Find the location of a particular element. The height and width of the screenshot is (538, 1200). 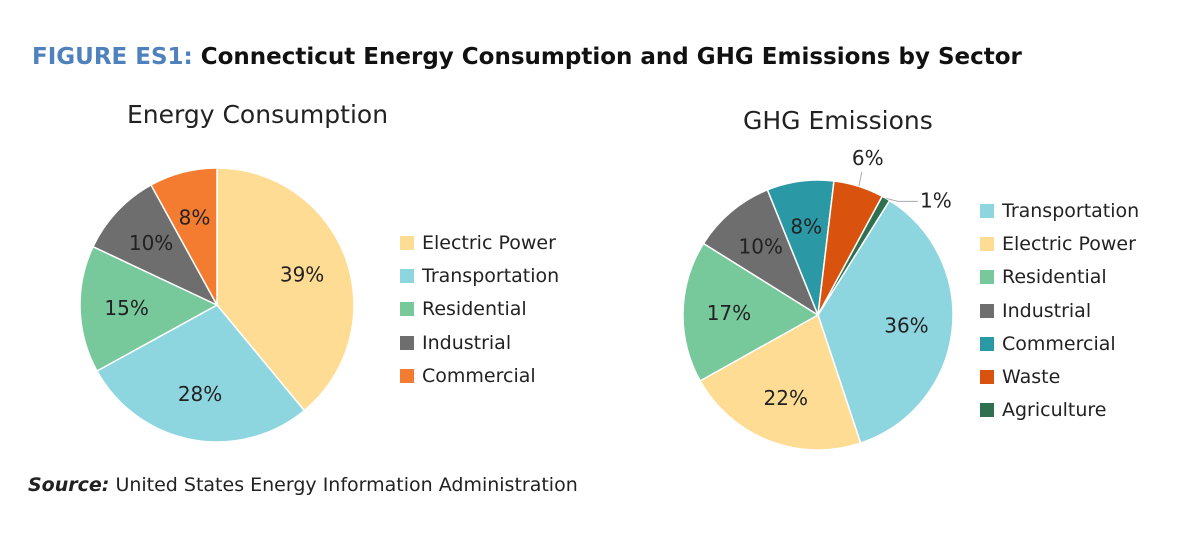

pie2-label-electric-power: 22% is located at coordinates (786, 398).